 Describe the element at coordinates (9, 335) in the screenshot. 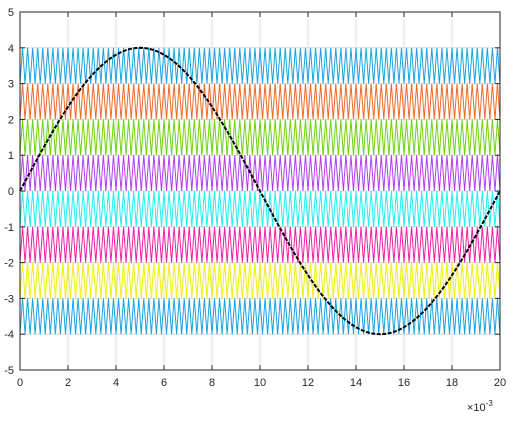

I see `y-tick-label: -4` at that location.